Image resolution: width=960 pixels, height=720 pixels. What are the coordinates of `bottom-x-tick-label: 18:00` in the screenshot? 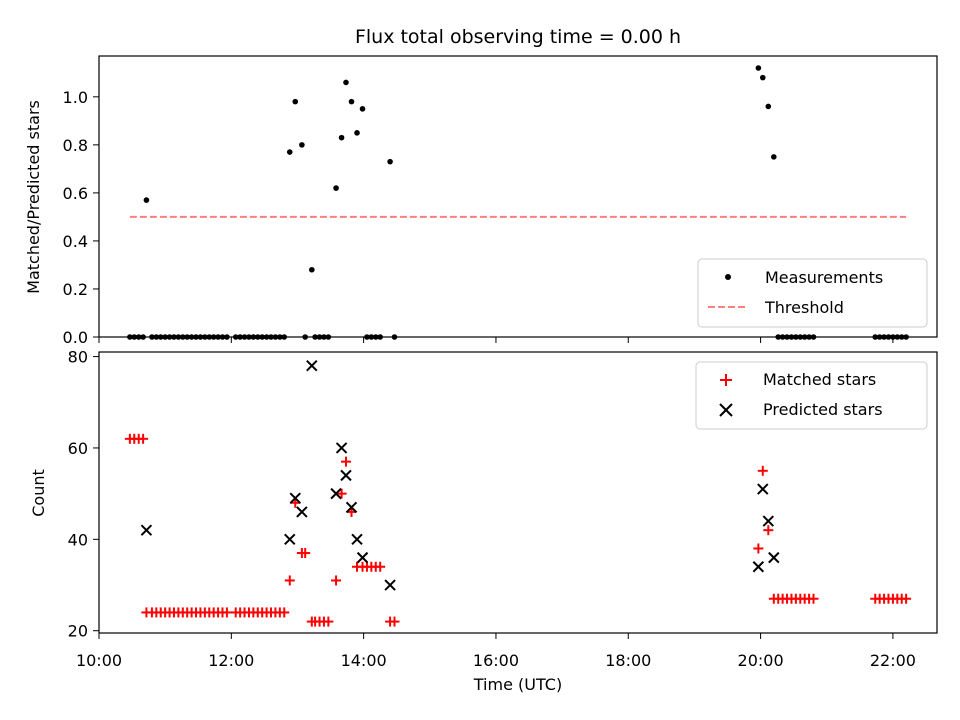 It's located at (628, 660).